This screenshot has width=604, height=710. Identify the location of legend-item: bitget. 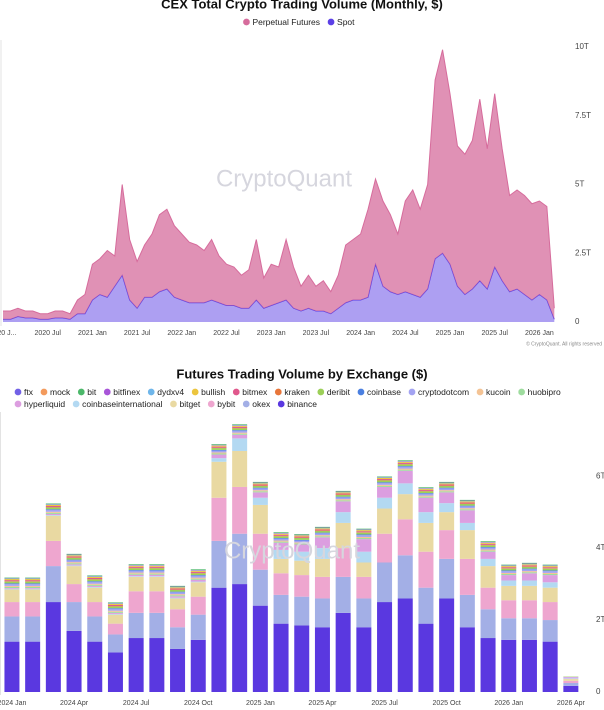
(185, 404).